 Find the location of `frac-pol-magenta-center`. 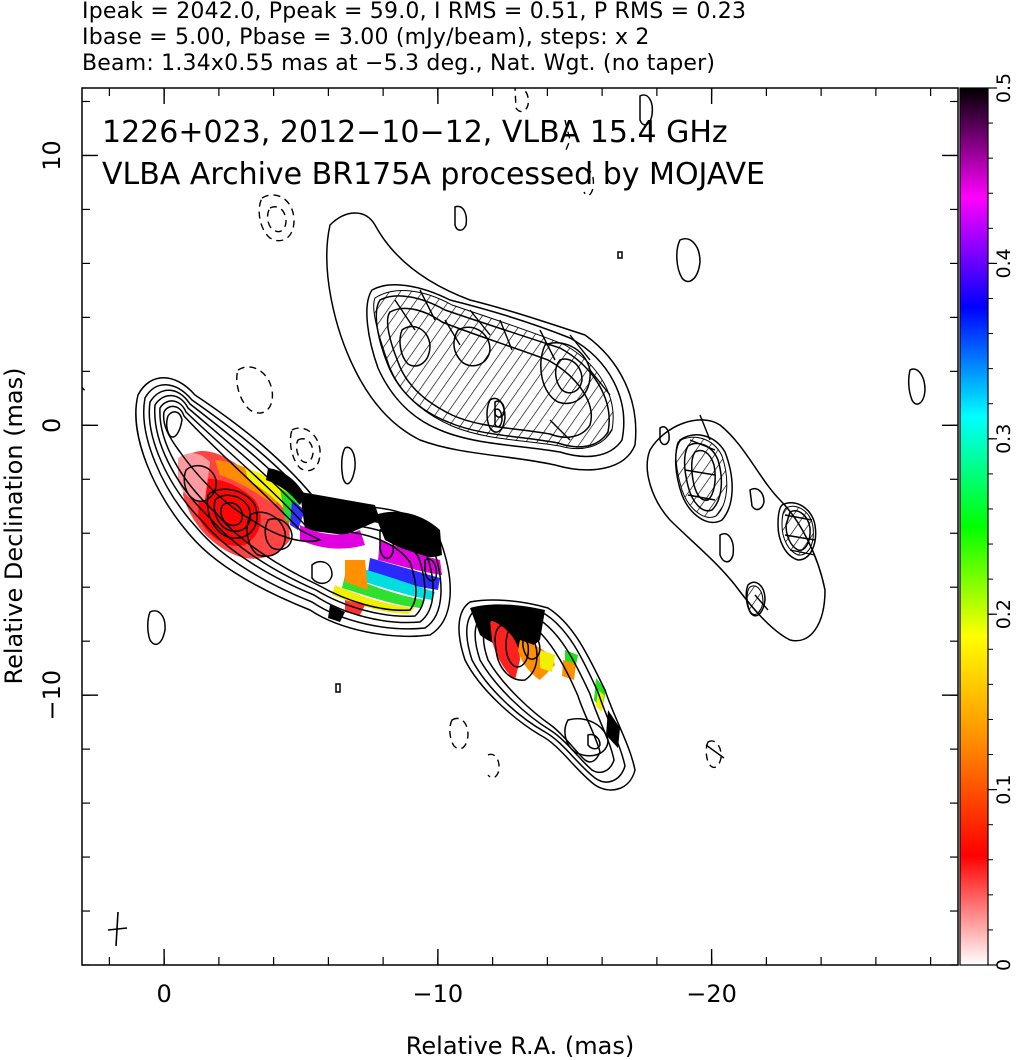

frac-pol-magenta-center is located at coordinates (332, 537).